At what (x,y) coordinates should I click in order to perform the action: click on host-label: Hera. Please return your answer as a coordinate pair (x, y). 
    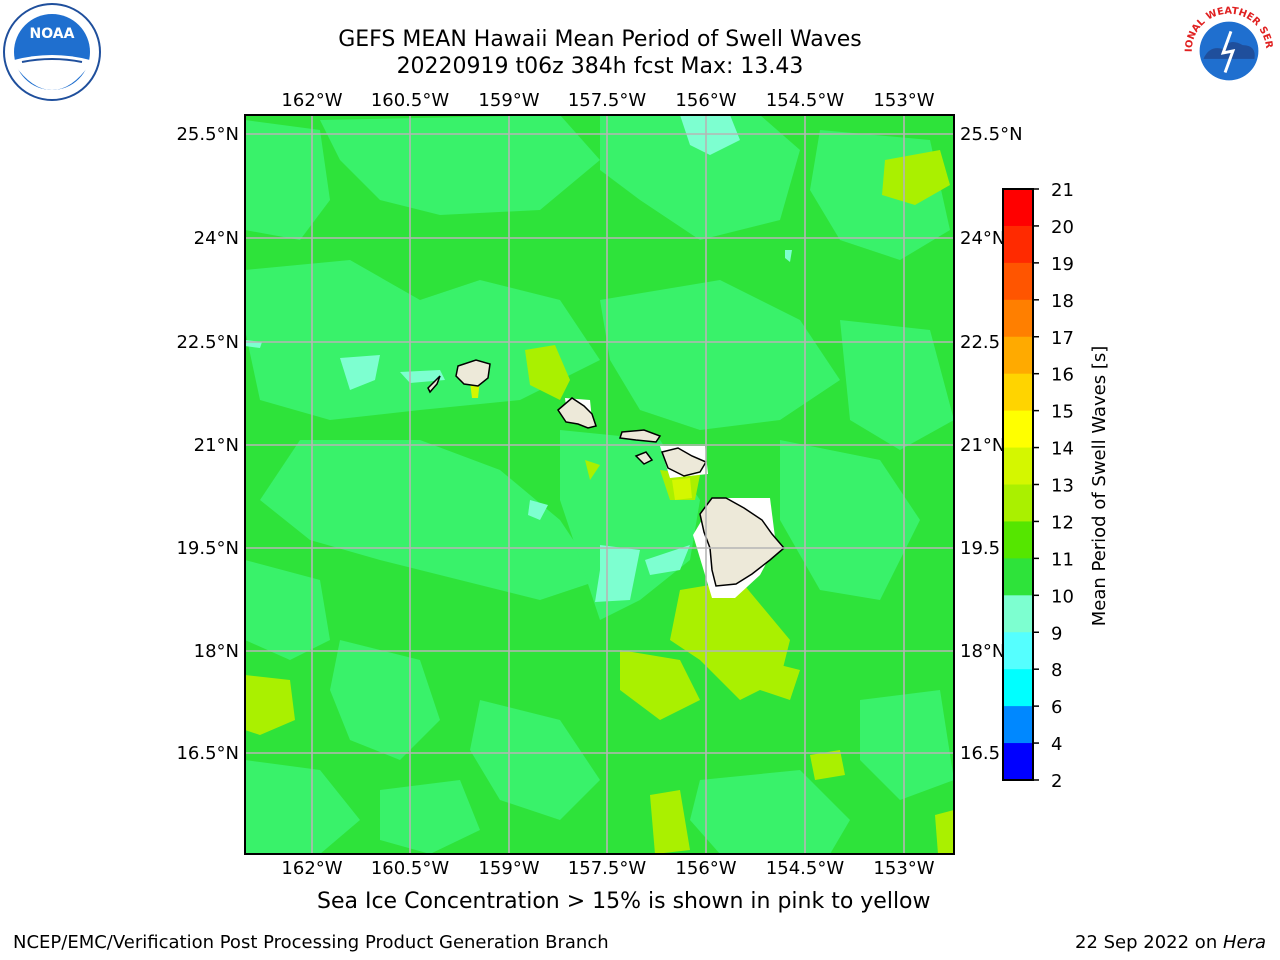
    Looking at the image, I should click on (1244, 942).